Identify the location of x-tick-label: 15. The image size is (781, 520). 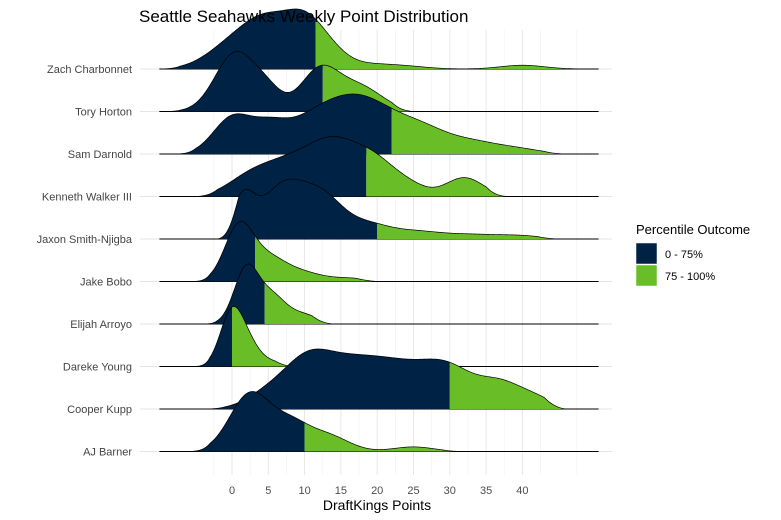
(341, 491).